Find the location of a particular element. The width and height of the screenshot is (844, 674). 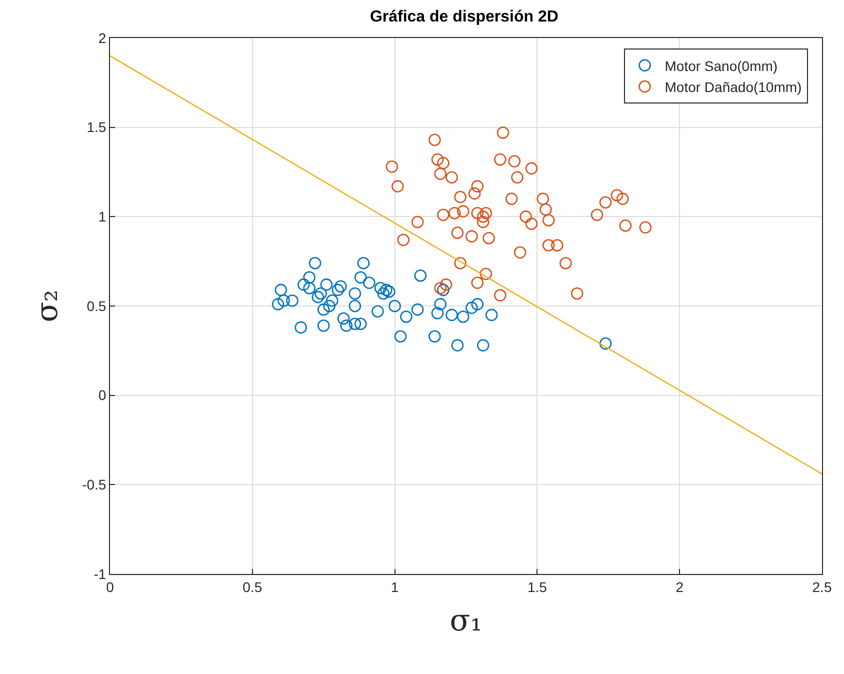

x-tick-label: 2 is located at coordinates (680, 586).